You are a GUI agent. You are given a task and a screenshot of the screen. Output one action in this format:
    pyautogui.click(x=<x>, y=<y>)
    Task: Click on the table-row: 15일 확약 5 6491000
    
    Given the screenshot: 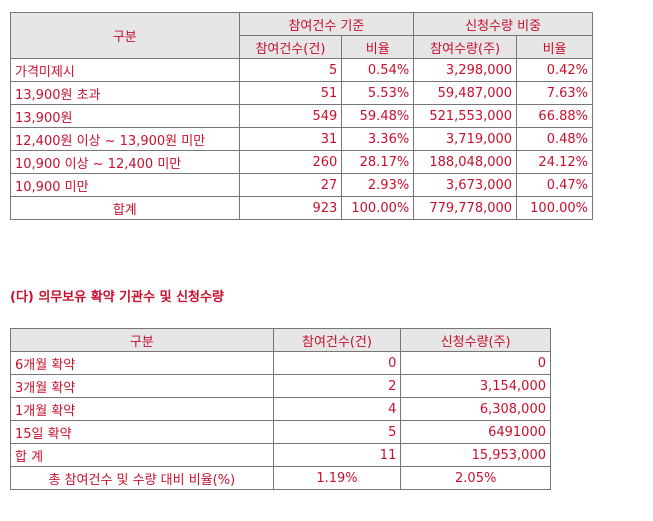 What is the action you would take?
    pyautogui.click(x=280, y=432)
    